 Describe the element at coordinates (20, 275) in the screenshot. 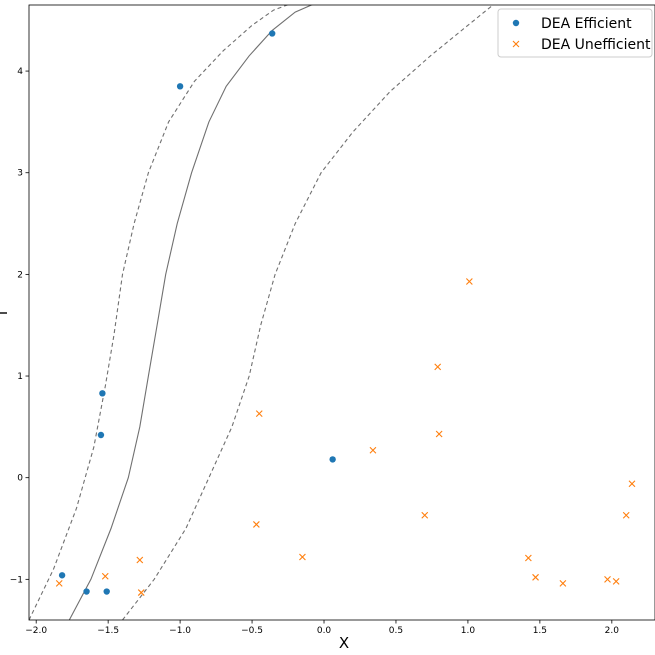

I see `y-tick-label: 2` at that location.